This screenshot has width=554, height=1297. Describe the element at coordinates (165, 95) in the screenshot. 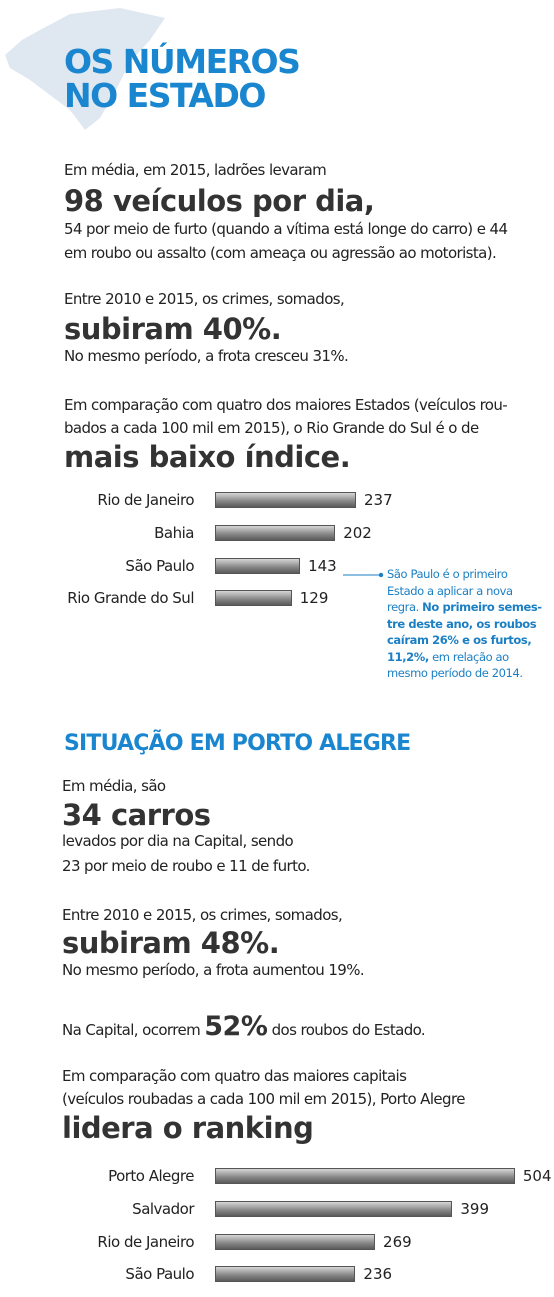

I see `title: NO ESTADO` at that location.